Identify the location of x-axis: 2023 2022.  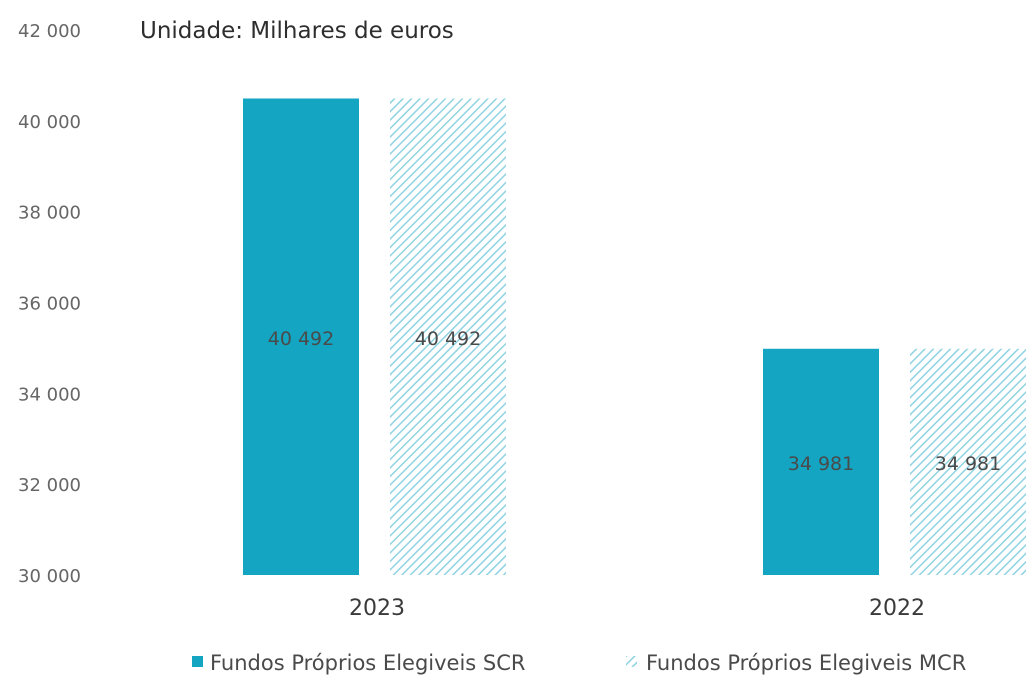
(637, 608).